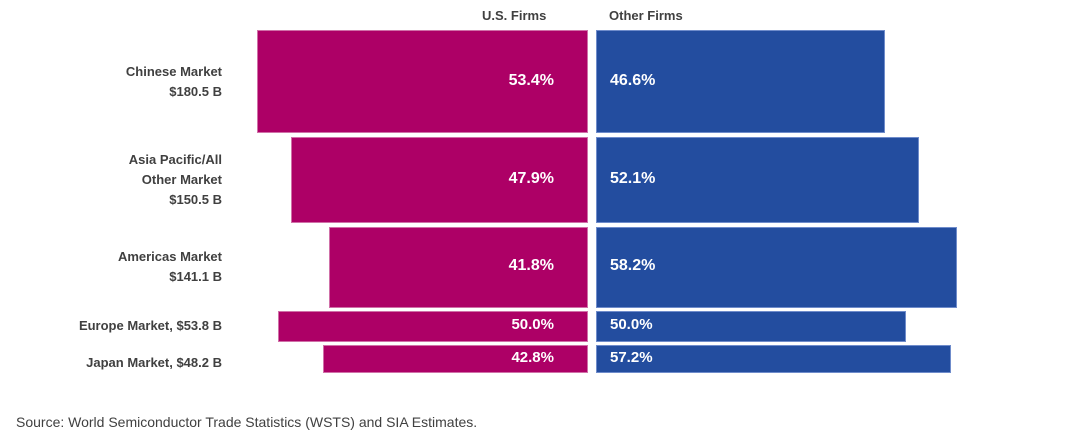 The height and width of the screenshot is (442, 1080). What do you see at coordinates (740, 82) in the screenshot?
I see `bar-other-firms-chinese-market` at bounding box center [740, 82].